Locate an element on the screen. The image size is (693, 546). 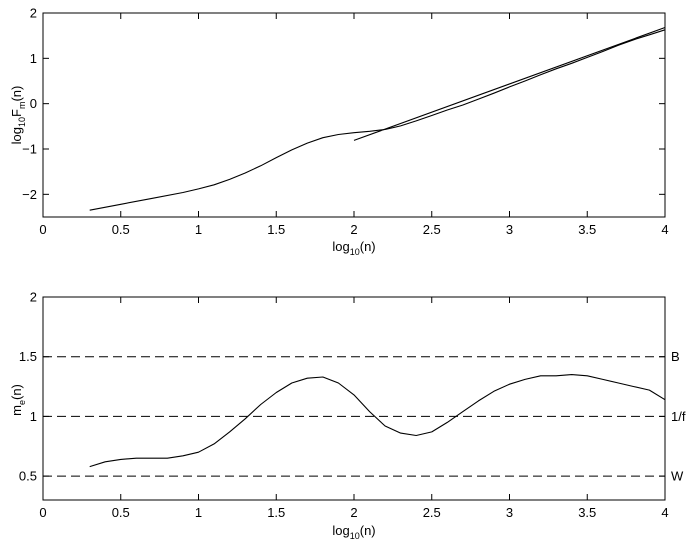
top-x-tick-label: 3 is located at coordinates (509, 229).